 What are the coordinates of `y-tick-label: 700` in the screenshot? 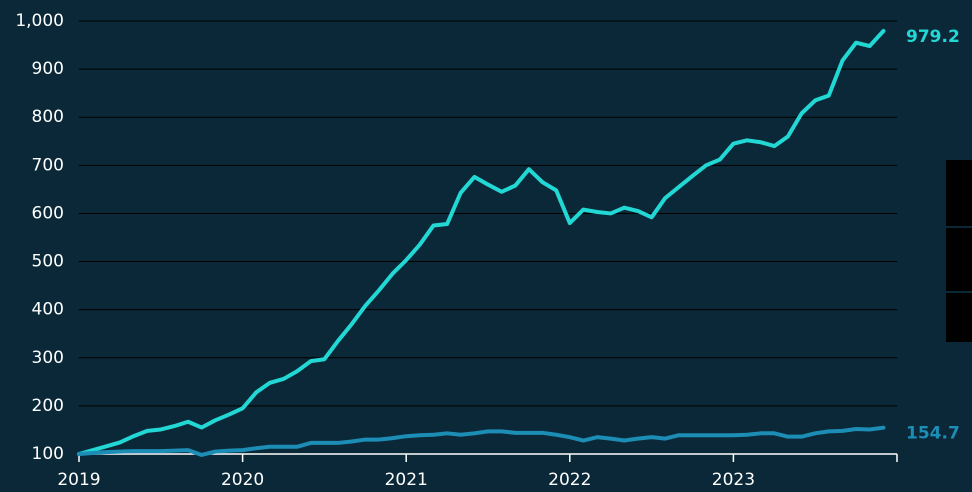 It's located at (48, 165).